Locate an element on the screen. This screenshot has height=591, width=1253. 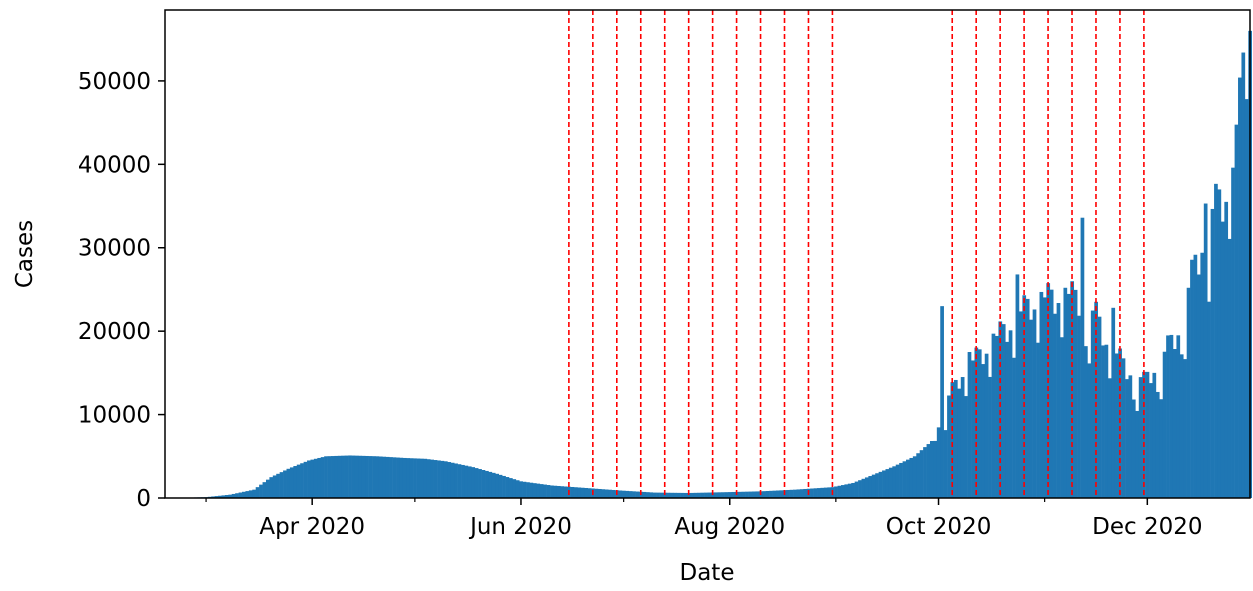
x-axis-label: Date is located at coordinates (707, 573).